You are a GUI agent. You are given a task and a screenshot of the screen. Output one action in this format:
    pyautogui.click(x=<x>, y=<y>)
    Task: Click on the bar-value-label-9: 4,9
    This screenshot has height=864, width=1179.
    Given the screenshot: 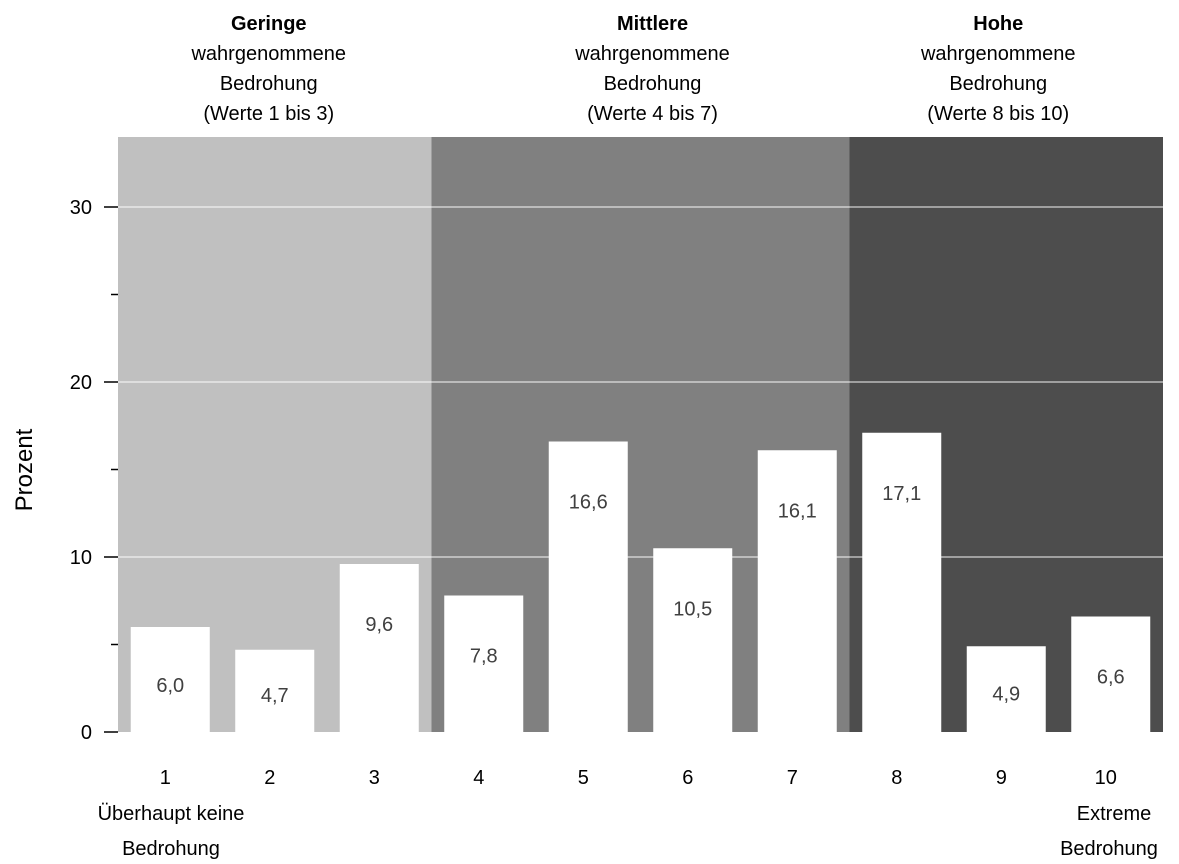 What is the action you would take?
    pyautogui.click(x=1006, y=694)
    